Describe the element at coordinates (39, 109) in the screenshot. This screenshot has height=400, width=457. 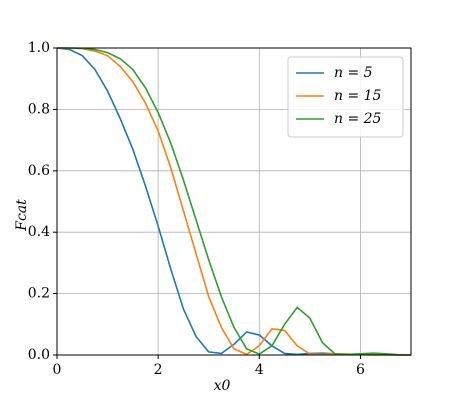
I see `y-tick-label: 0.8` at that location.